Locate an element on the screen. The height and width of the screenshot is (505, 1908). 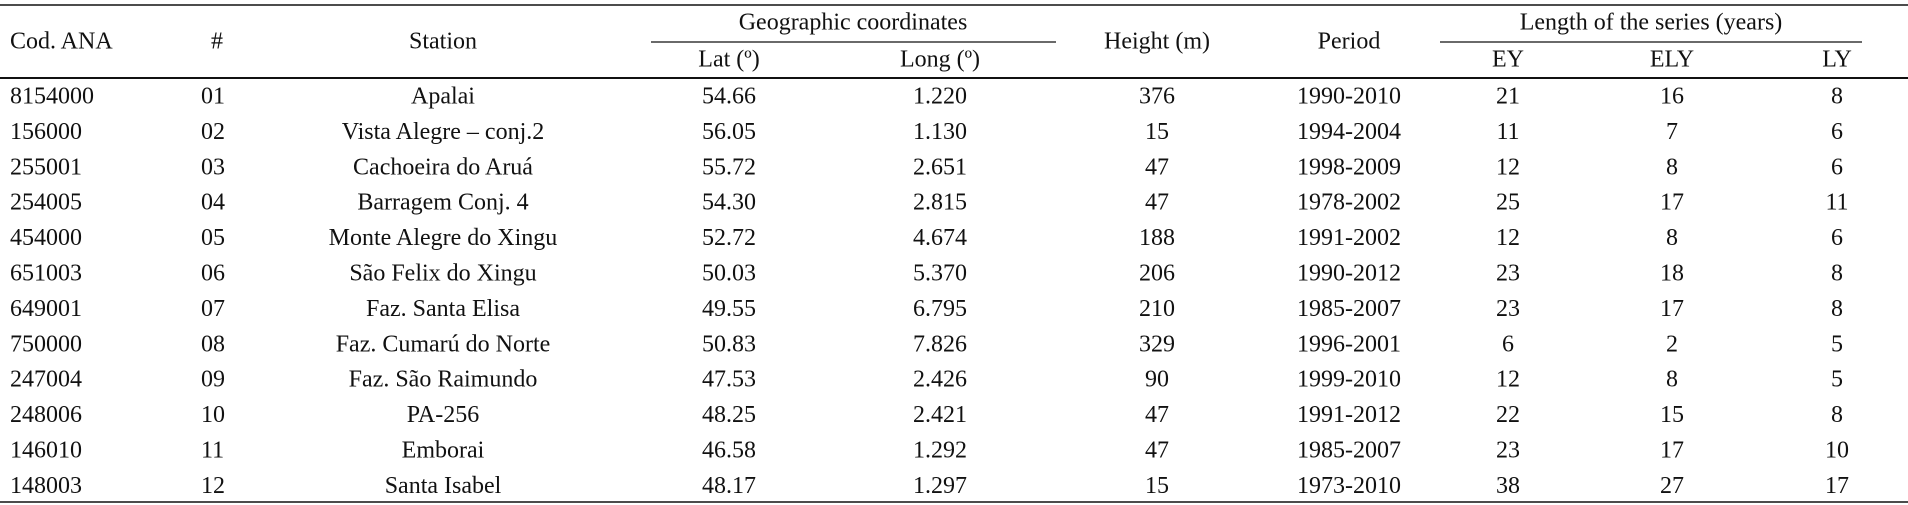
cell: 146010 is located at coordinates (46, 451).